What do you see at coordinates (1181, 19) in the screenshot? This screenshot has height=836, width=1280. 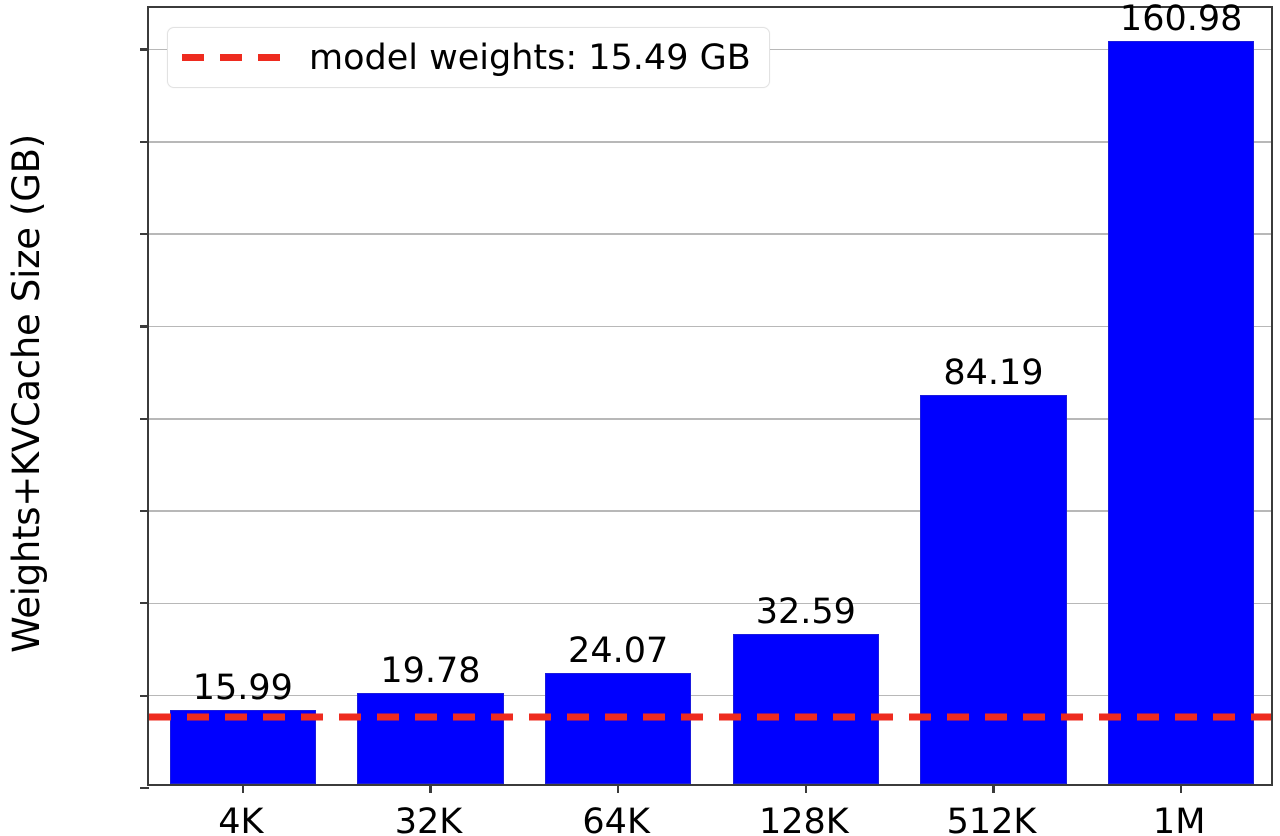 I see `bar-value-label: 160.98` at bounding box center [1181, 19].